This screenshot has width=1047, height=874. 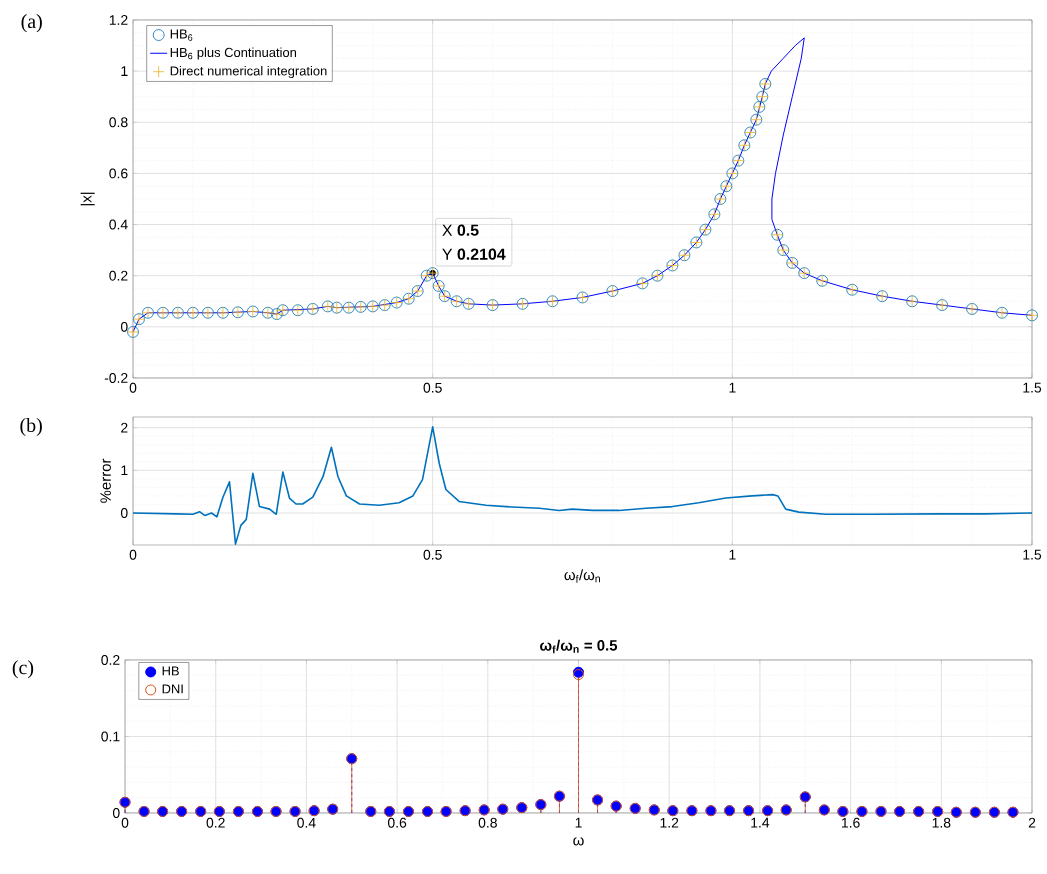 What do you see at coordinates (460, 230) in the screenshot?
I see `annotation: X 0.5` at bounding box center [460, 230].